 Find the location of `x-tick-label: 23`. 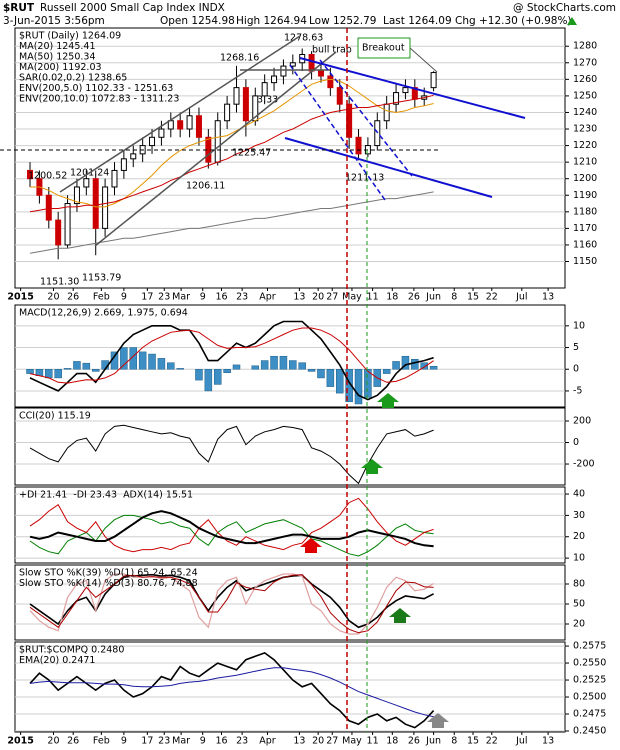

x-tick-label: 23 is located at coordinates (242, 741).